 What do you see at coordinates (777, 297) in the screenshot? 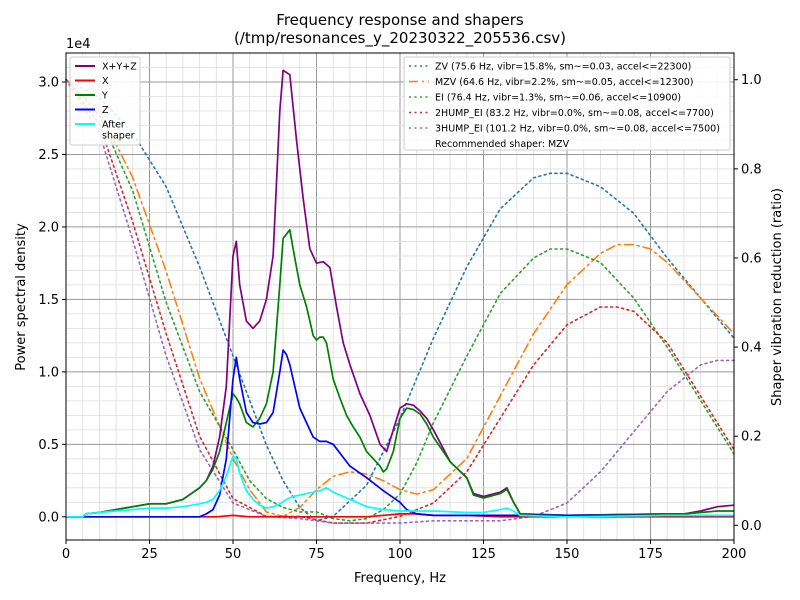
I see `y2-axis-label: Shaper vibration reduction (ratio)` at bounding box center [777, 297].